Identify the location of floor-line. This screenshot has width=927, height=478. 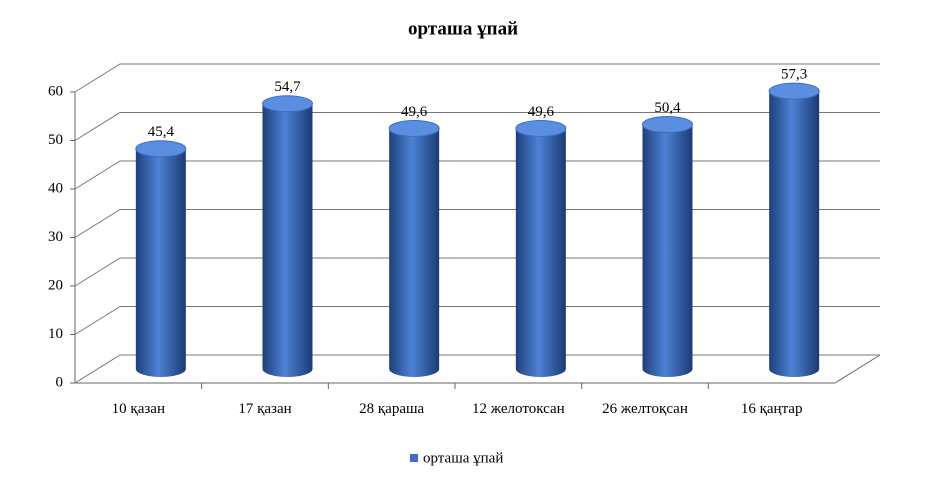
(857, 369).